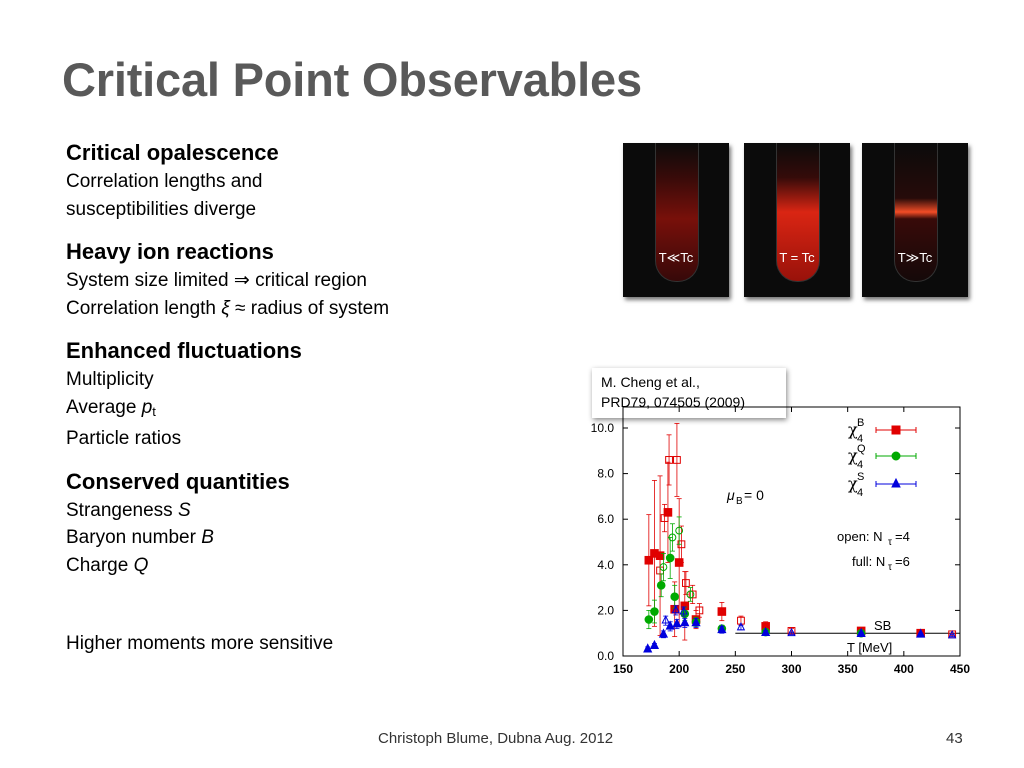 This screenshot has height=768, width=1024. I want to click on footer-text: Christoph Blume, Dubna Aug. 2012, so click(496, 738).